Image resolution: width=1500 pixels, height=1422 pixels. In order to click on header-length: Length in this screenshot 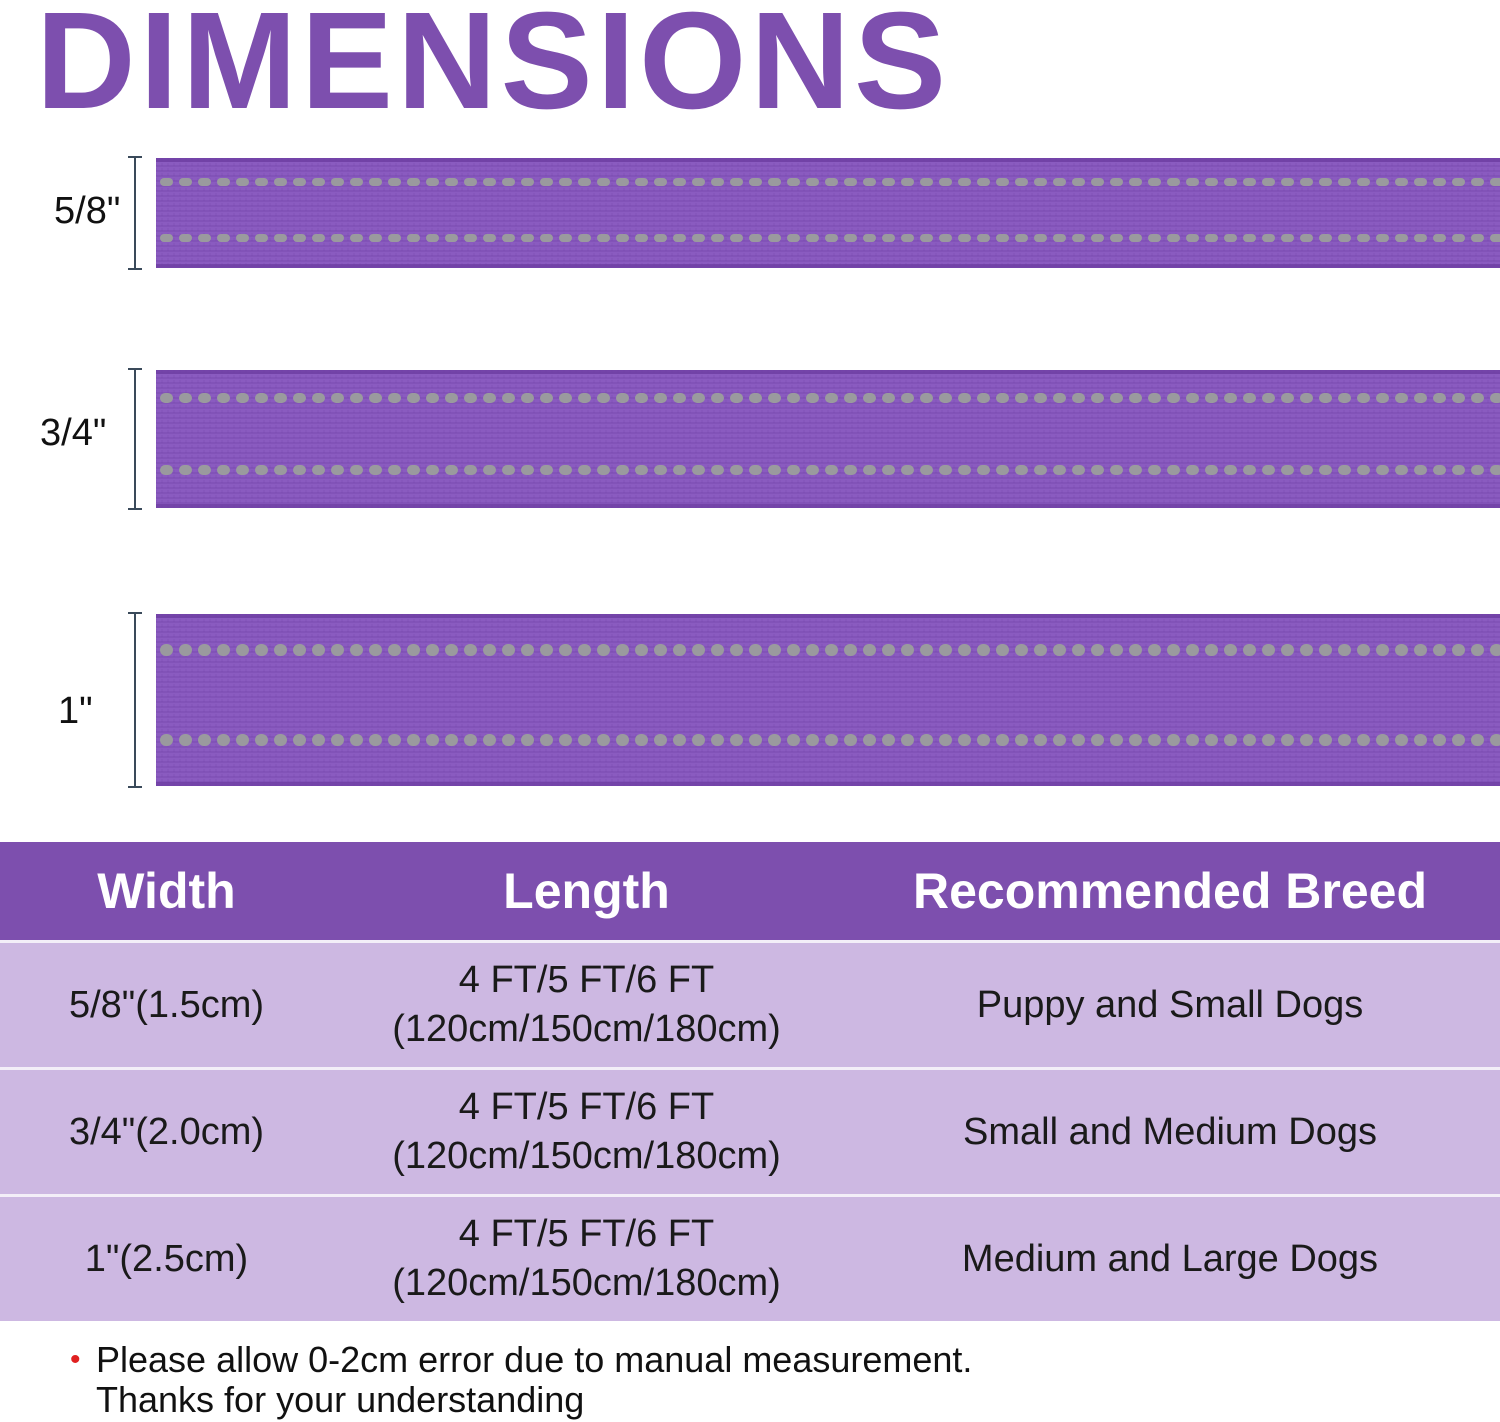, I will do `click(586, 891)`.